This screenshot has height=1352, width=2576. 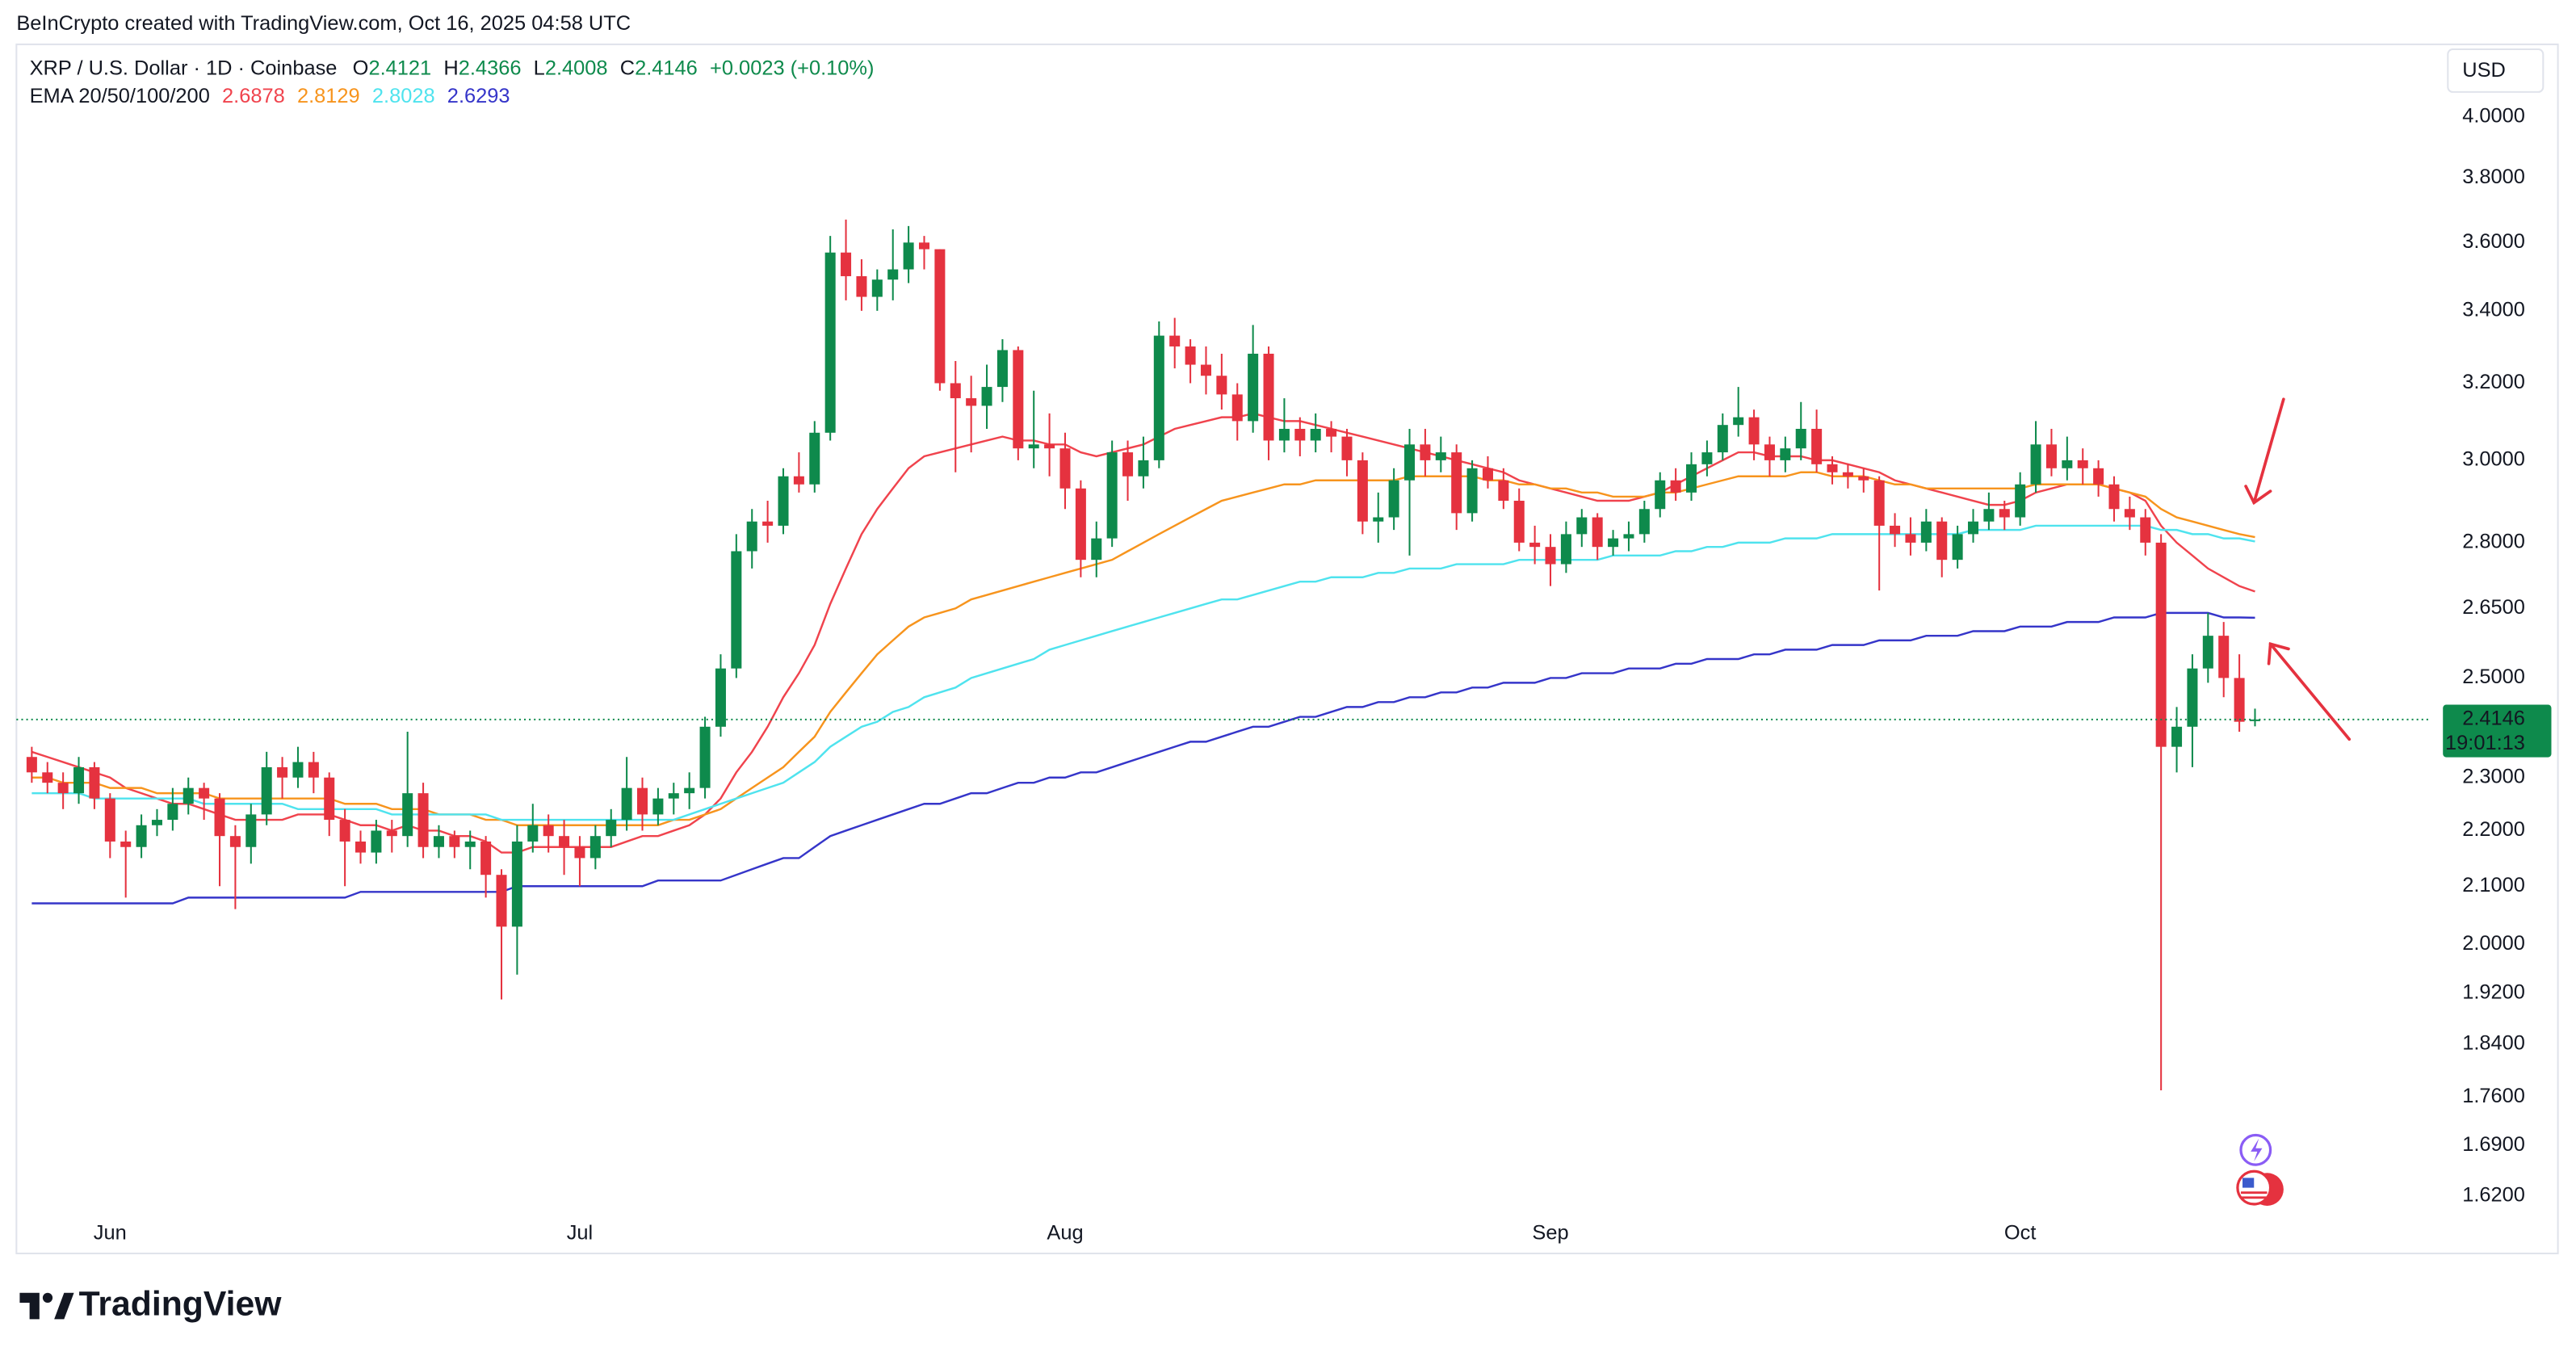 What do you see at coordinates (2493, 1096) in the screenshot?
I see `y-tick-label: 1.7600` at bounding box center [2493, 1096].